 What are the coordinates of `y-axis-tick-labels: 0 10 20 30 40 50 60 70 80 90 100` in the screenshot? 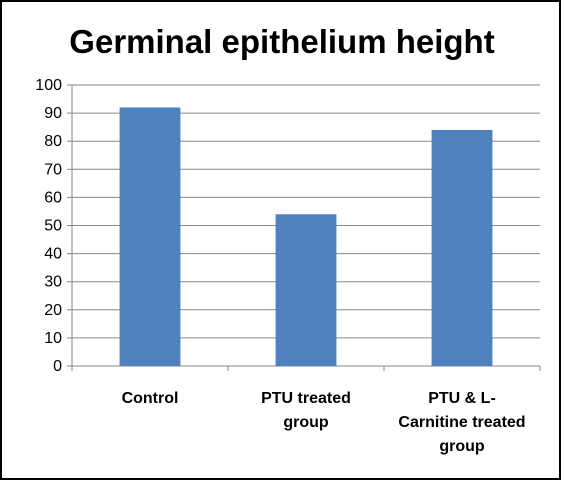 It's located at (48, 226).